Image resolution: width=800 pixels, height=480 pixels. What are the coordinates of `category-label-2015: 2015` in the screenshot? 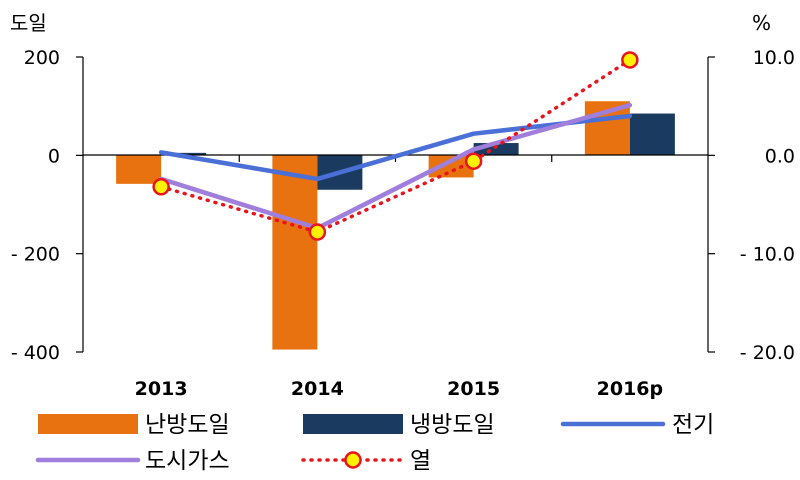 It's located at (473, 389).